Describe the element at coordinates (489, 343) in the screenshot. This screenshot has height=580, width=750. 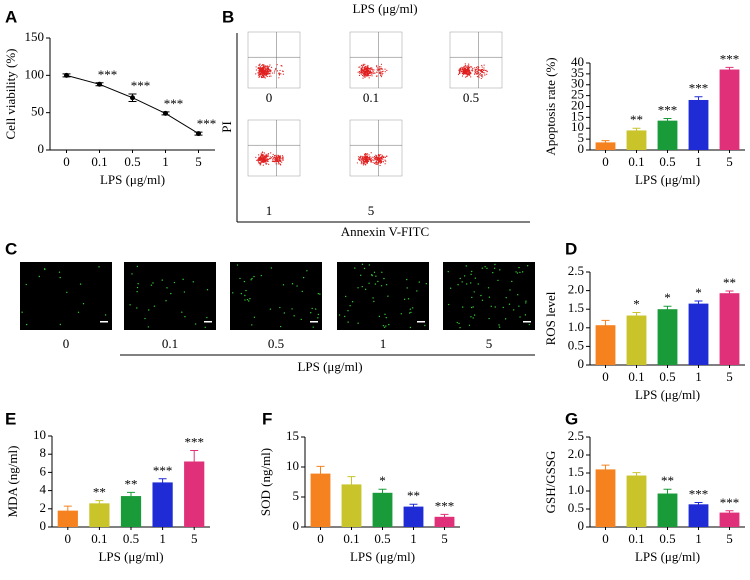
I see `micro-label: 5` at that location.